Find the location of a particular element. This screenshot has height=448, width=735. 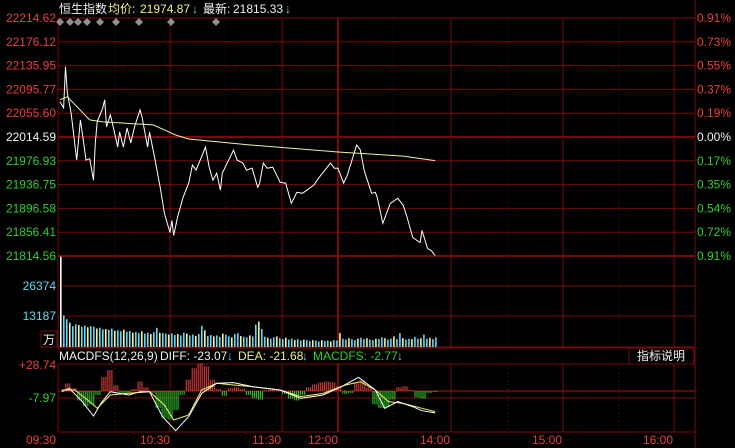

time-label-1500: 15:00 is located at coordinates (547, 440).